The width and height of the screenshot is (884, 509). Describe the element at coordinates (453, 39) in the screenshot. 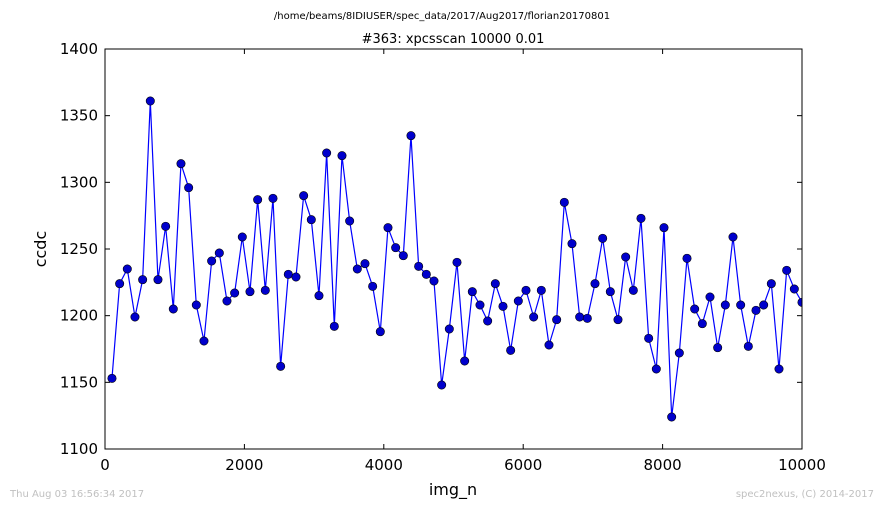

I see `chart-title: #363: xpcsscan 10000 0.01` at that location.